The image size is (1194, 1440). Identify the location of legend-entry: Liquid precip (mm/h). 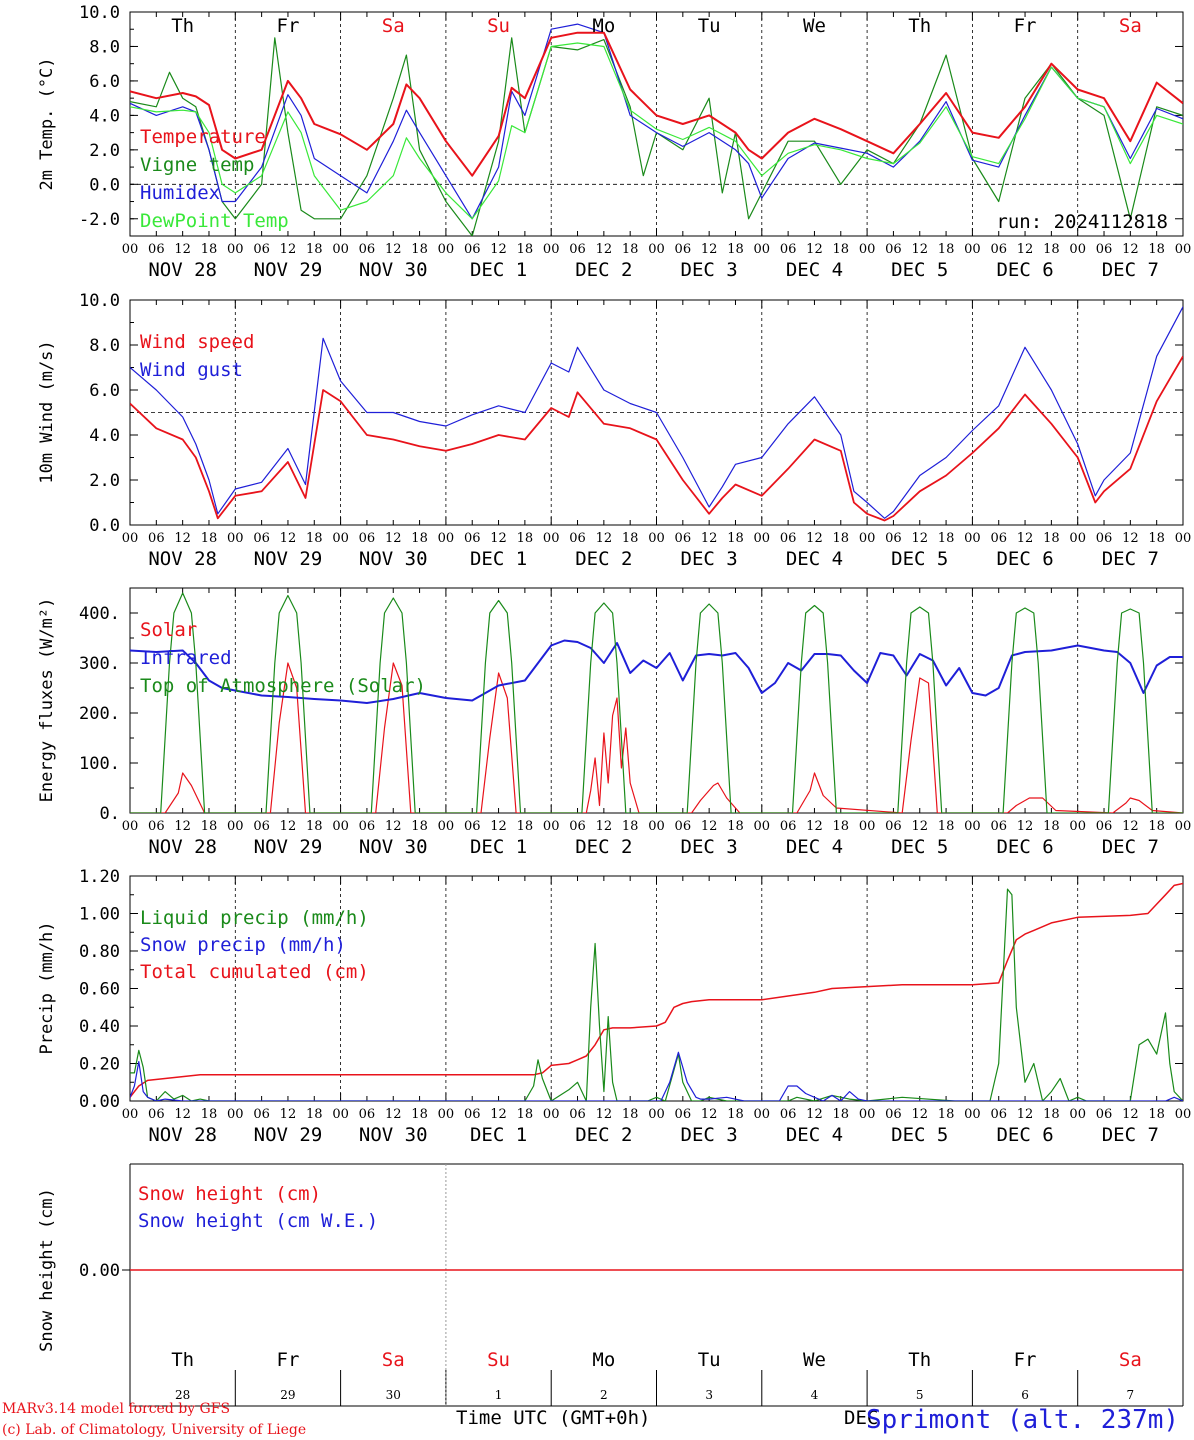
(254, 918).